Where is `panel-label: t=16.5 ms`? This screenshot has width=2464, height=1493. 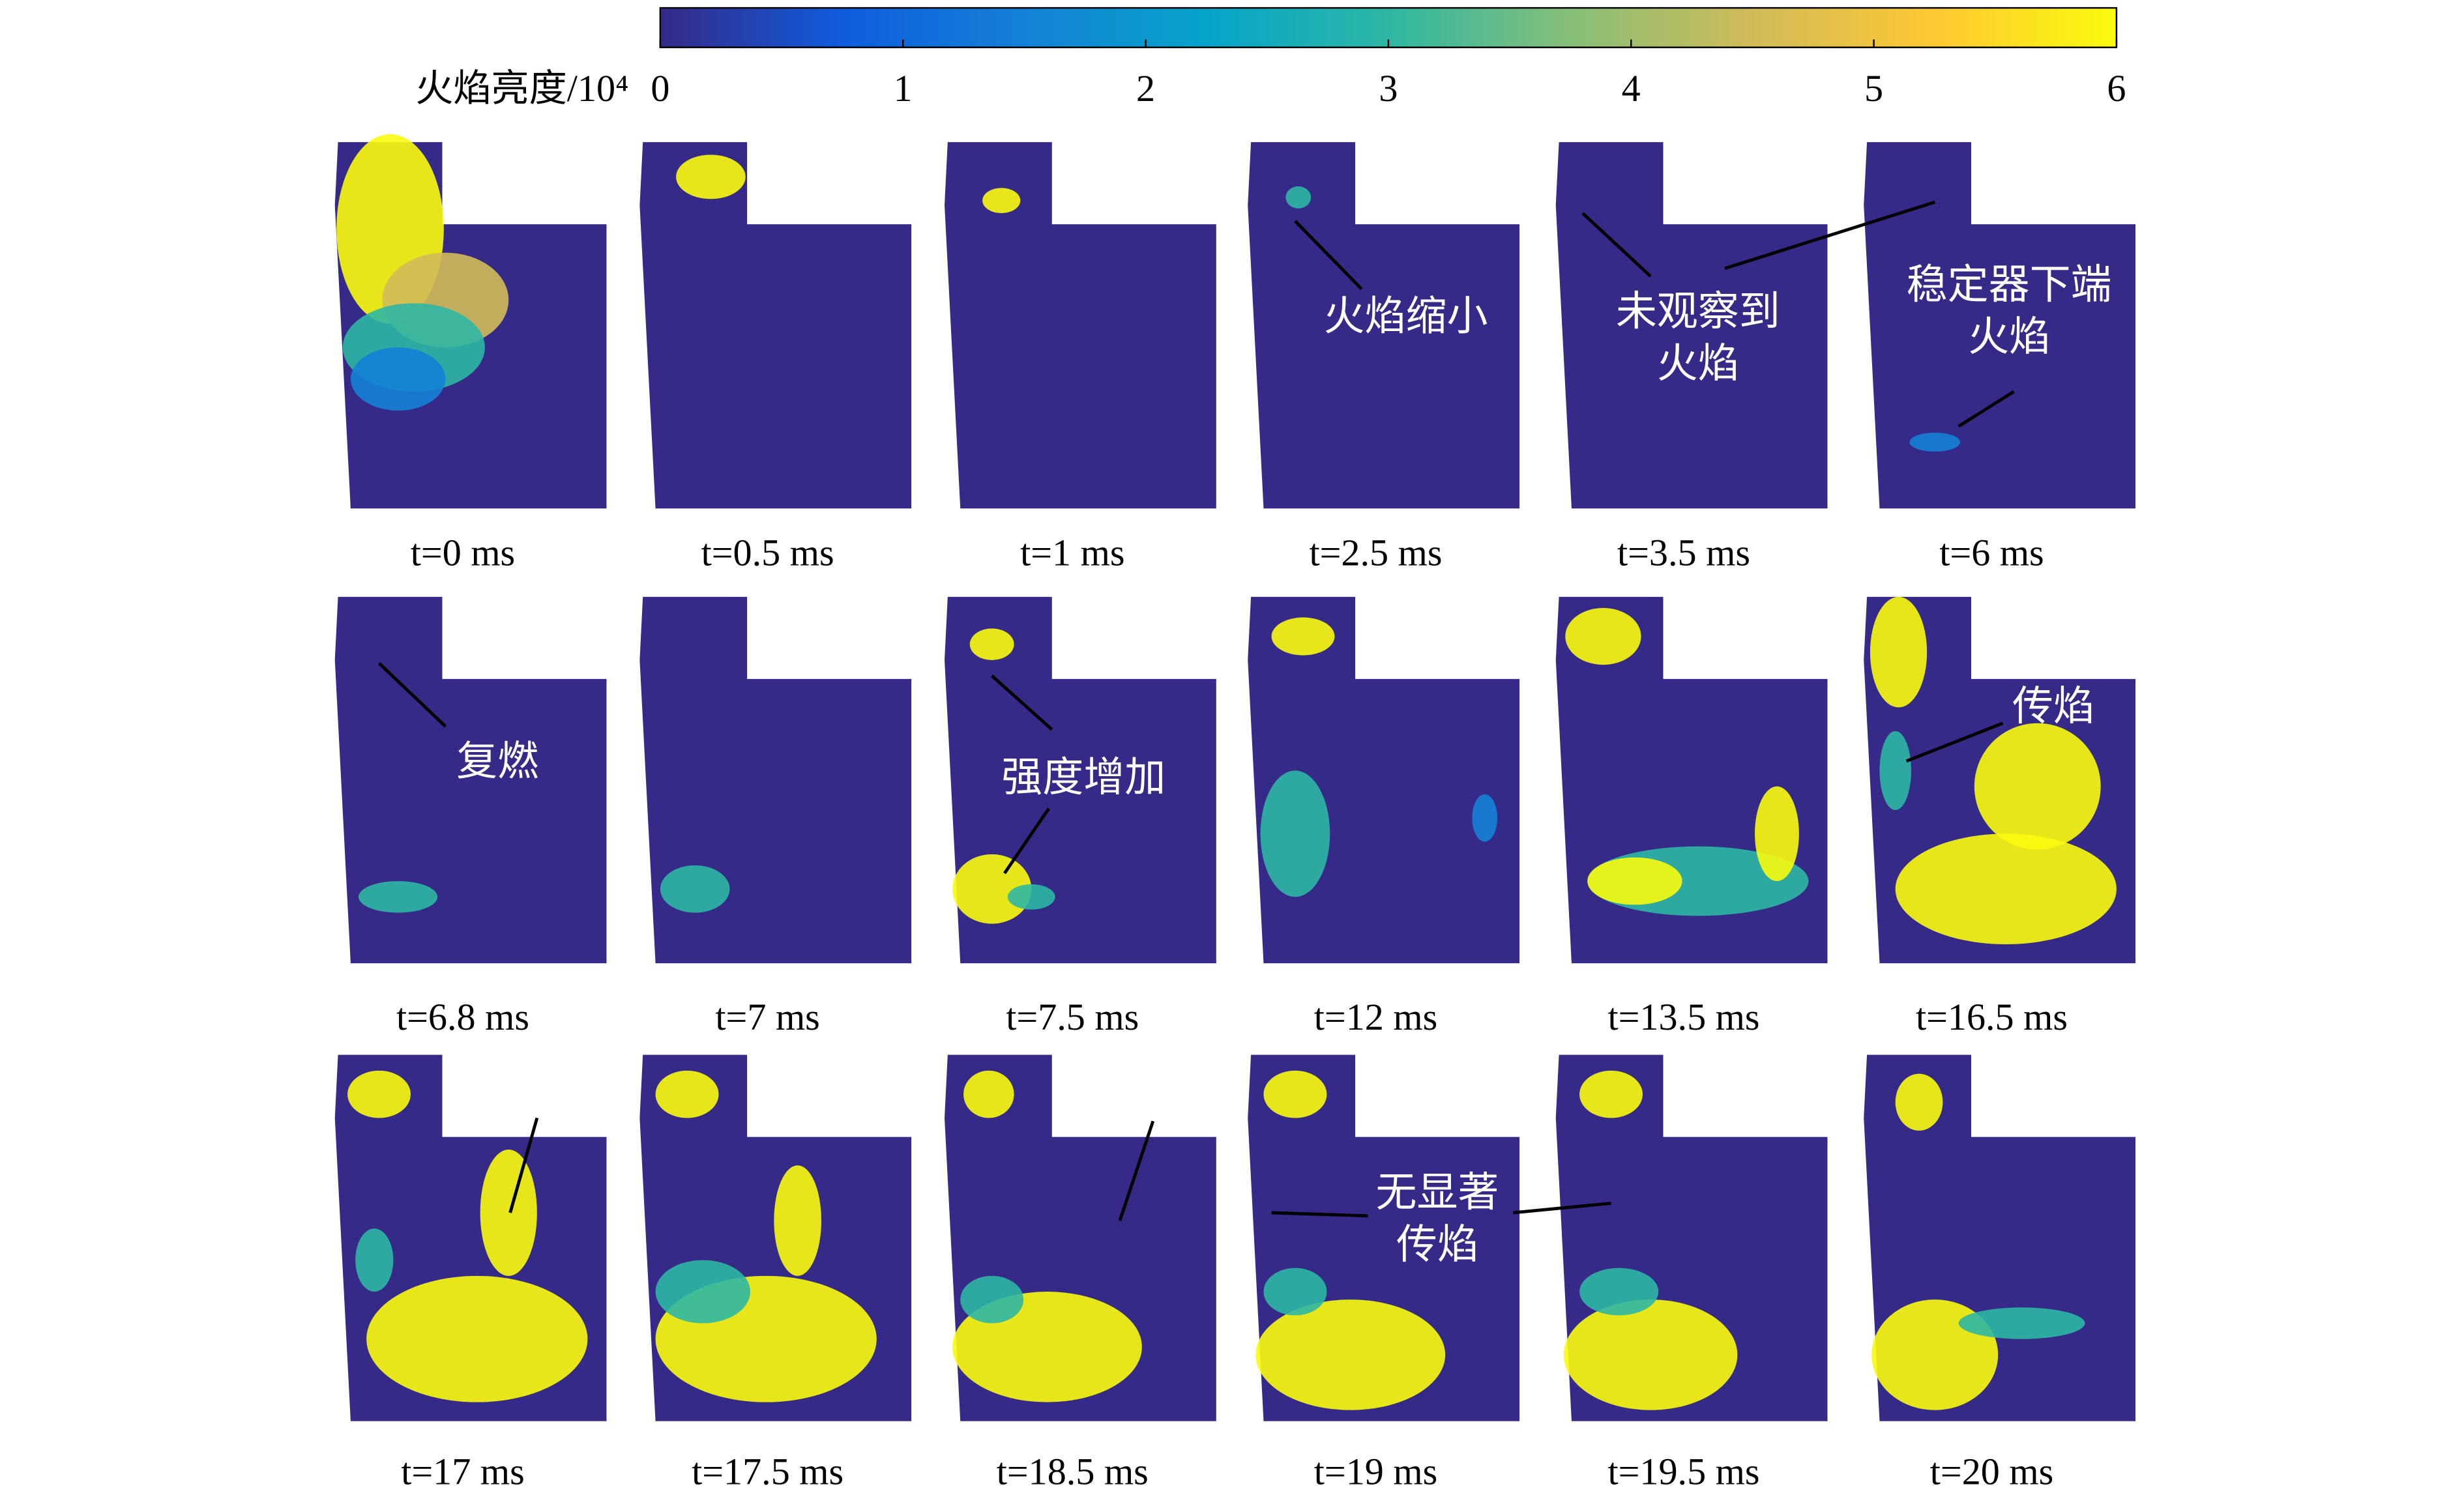 panel-label: t=16.5 ms is located at coordinates (1992, 1017).